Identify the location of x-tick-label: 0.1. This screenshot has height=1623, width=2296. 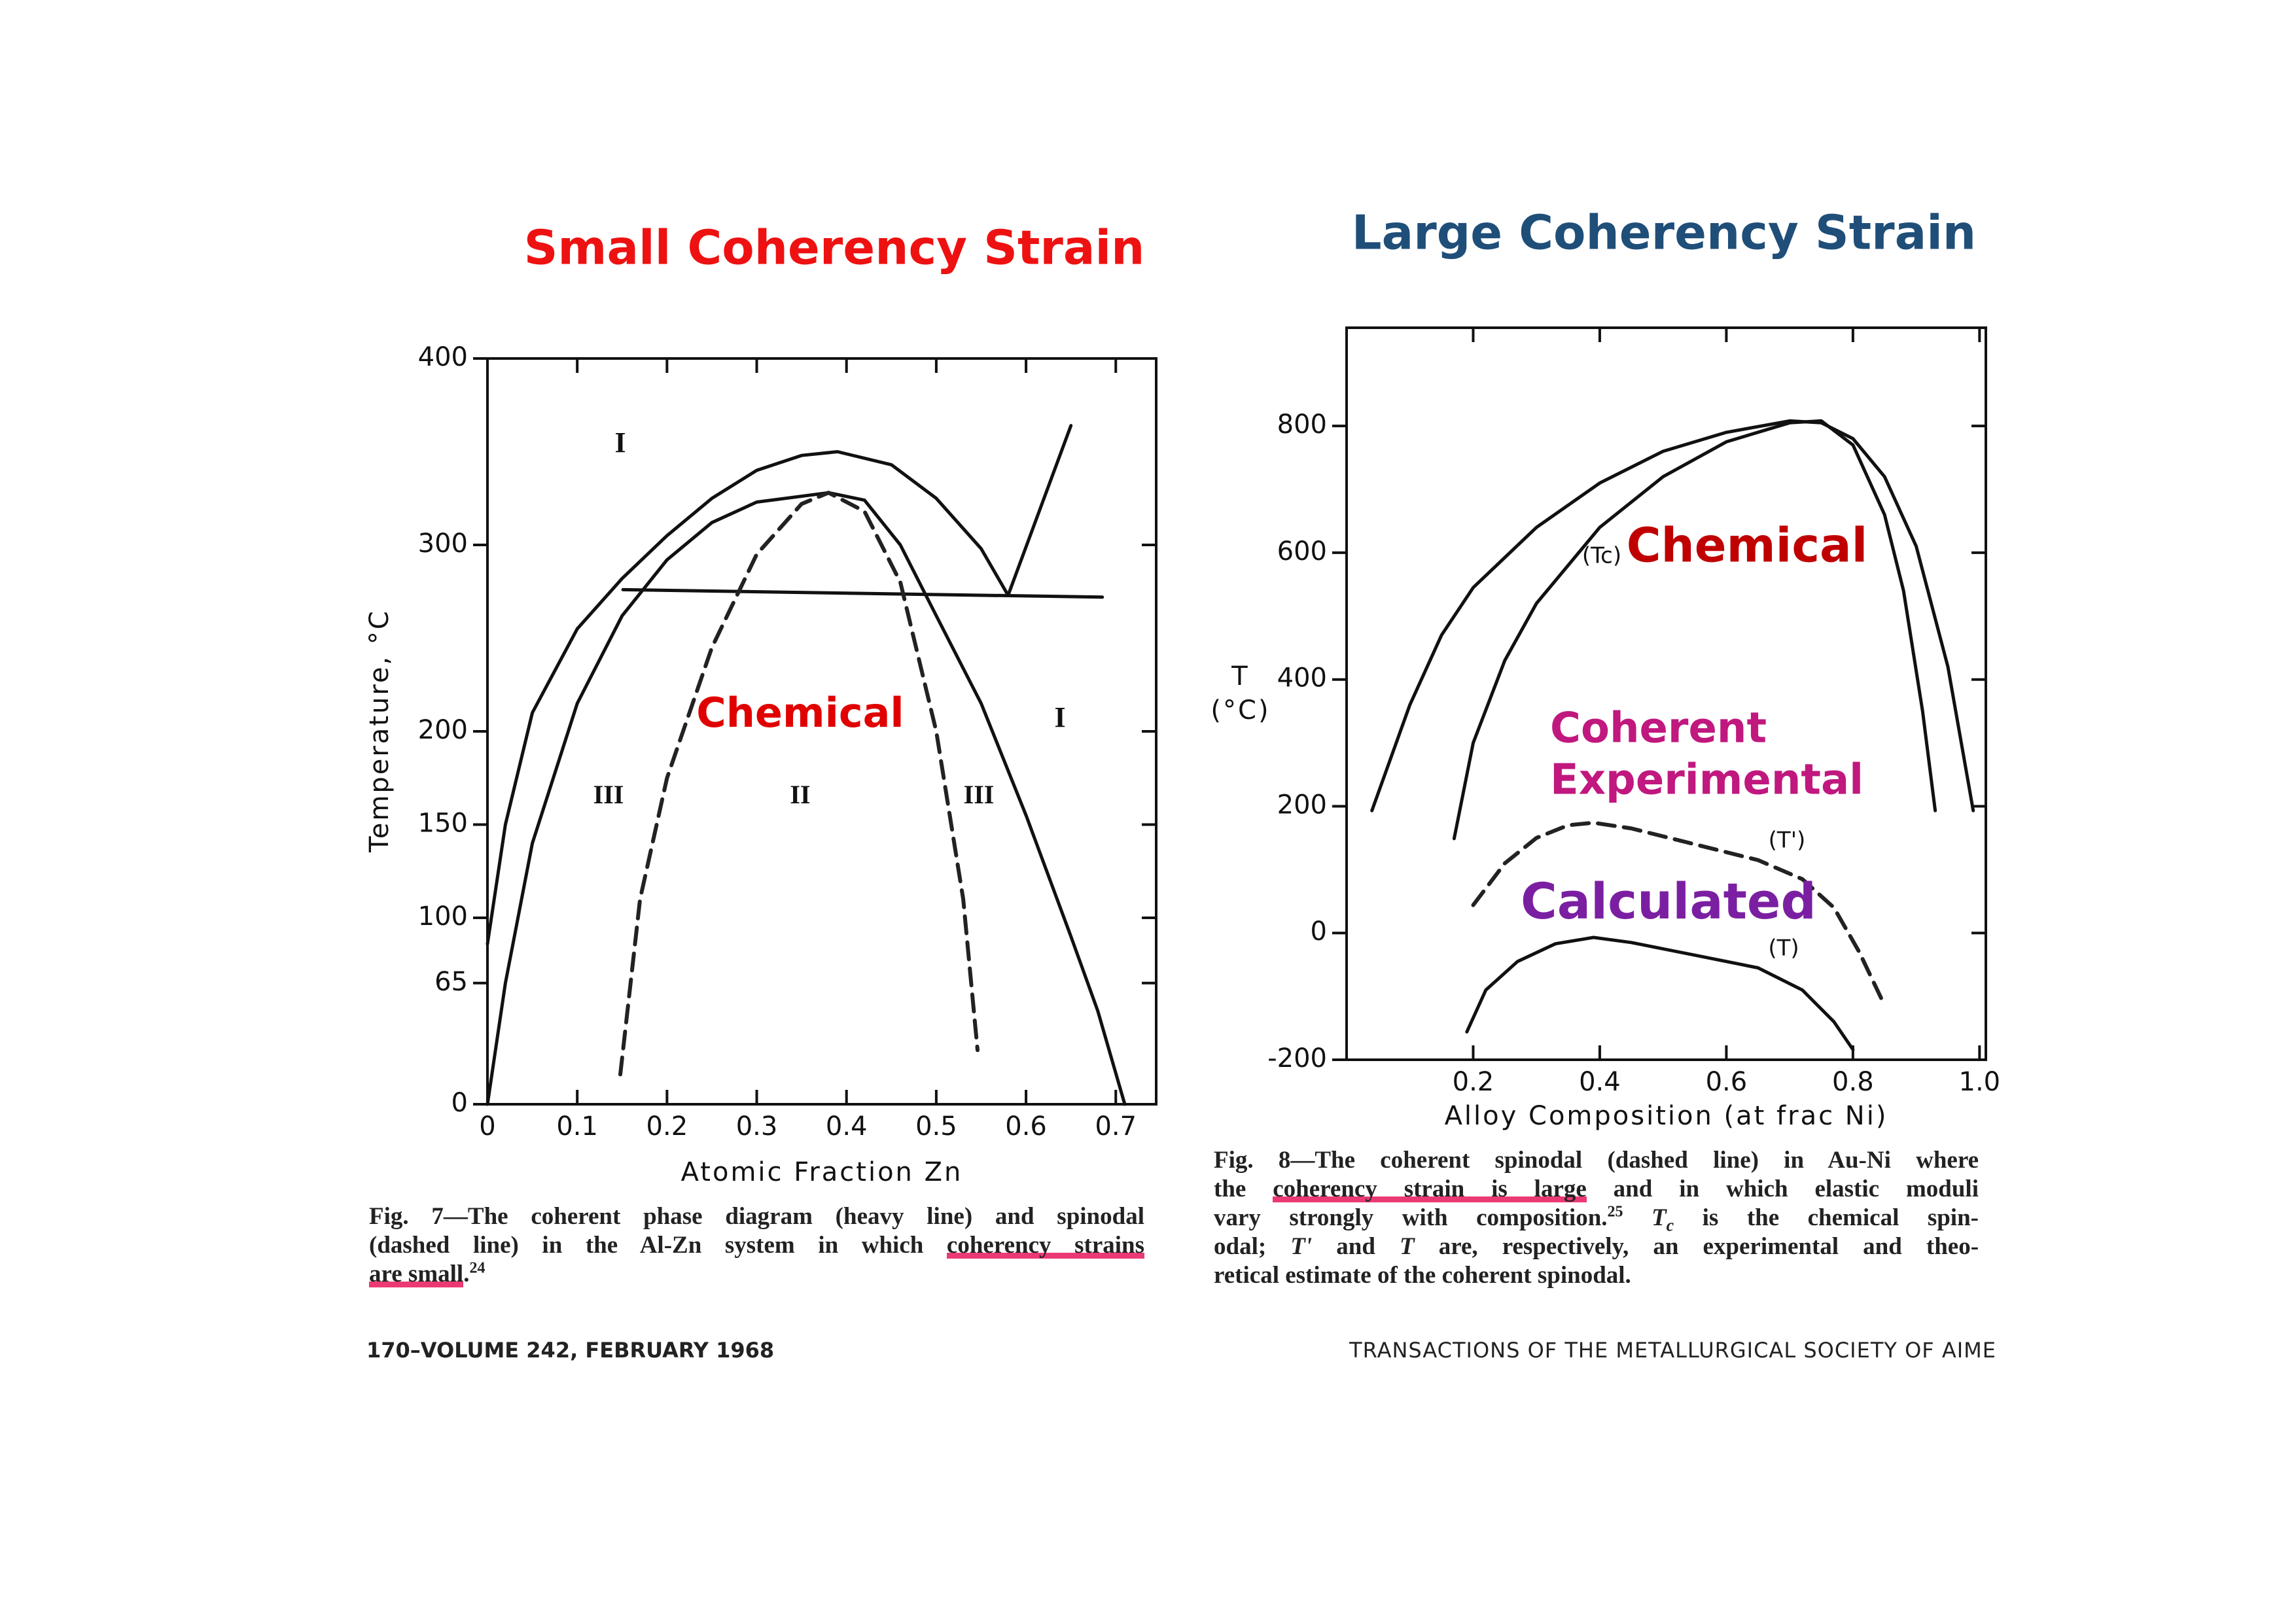
(577, 1126).